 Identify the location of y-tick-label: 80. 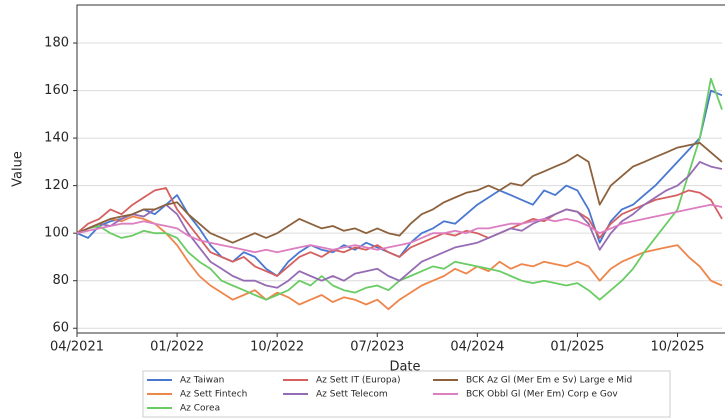
(60, 280).